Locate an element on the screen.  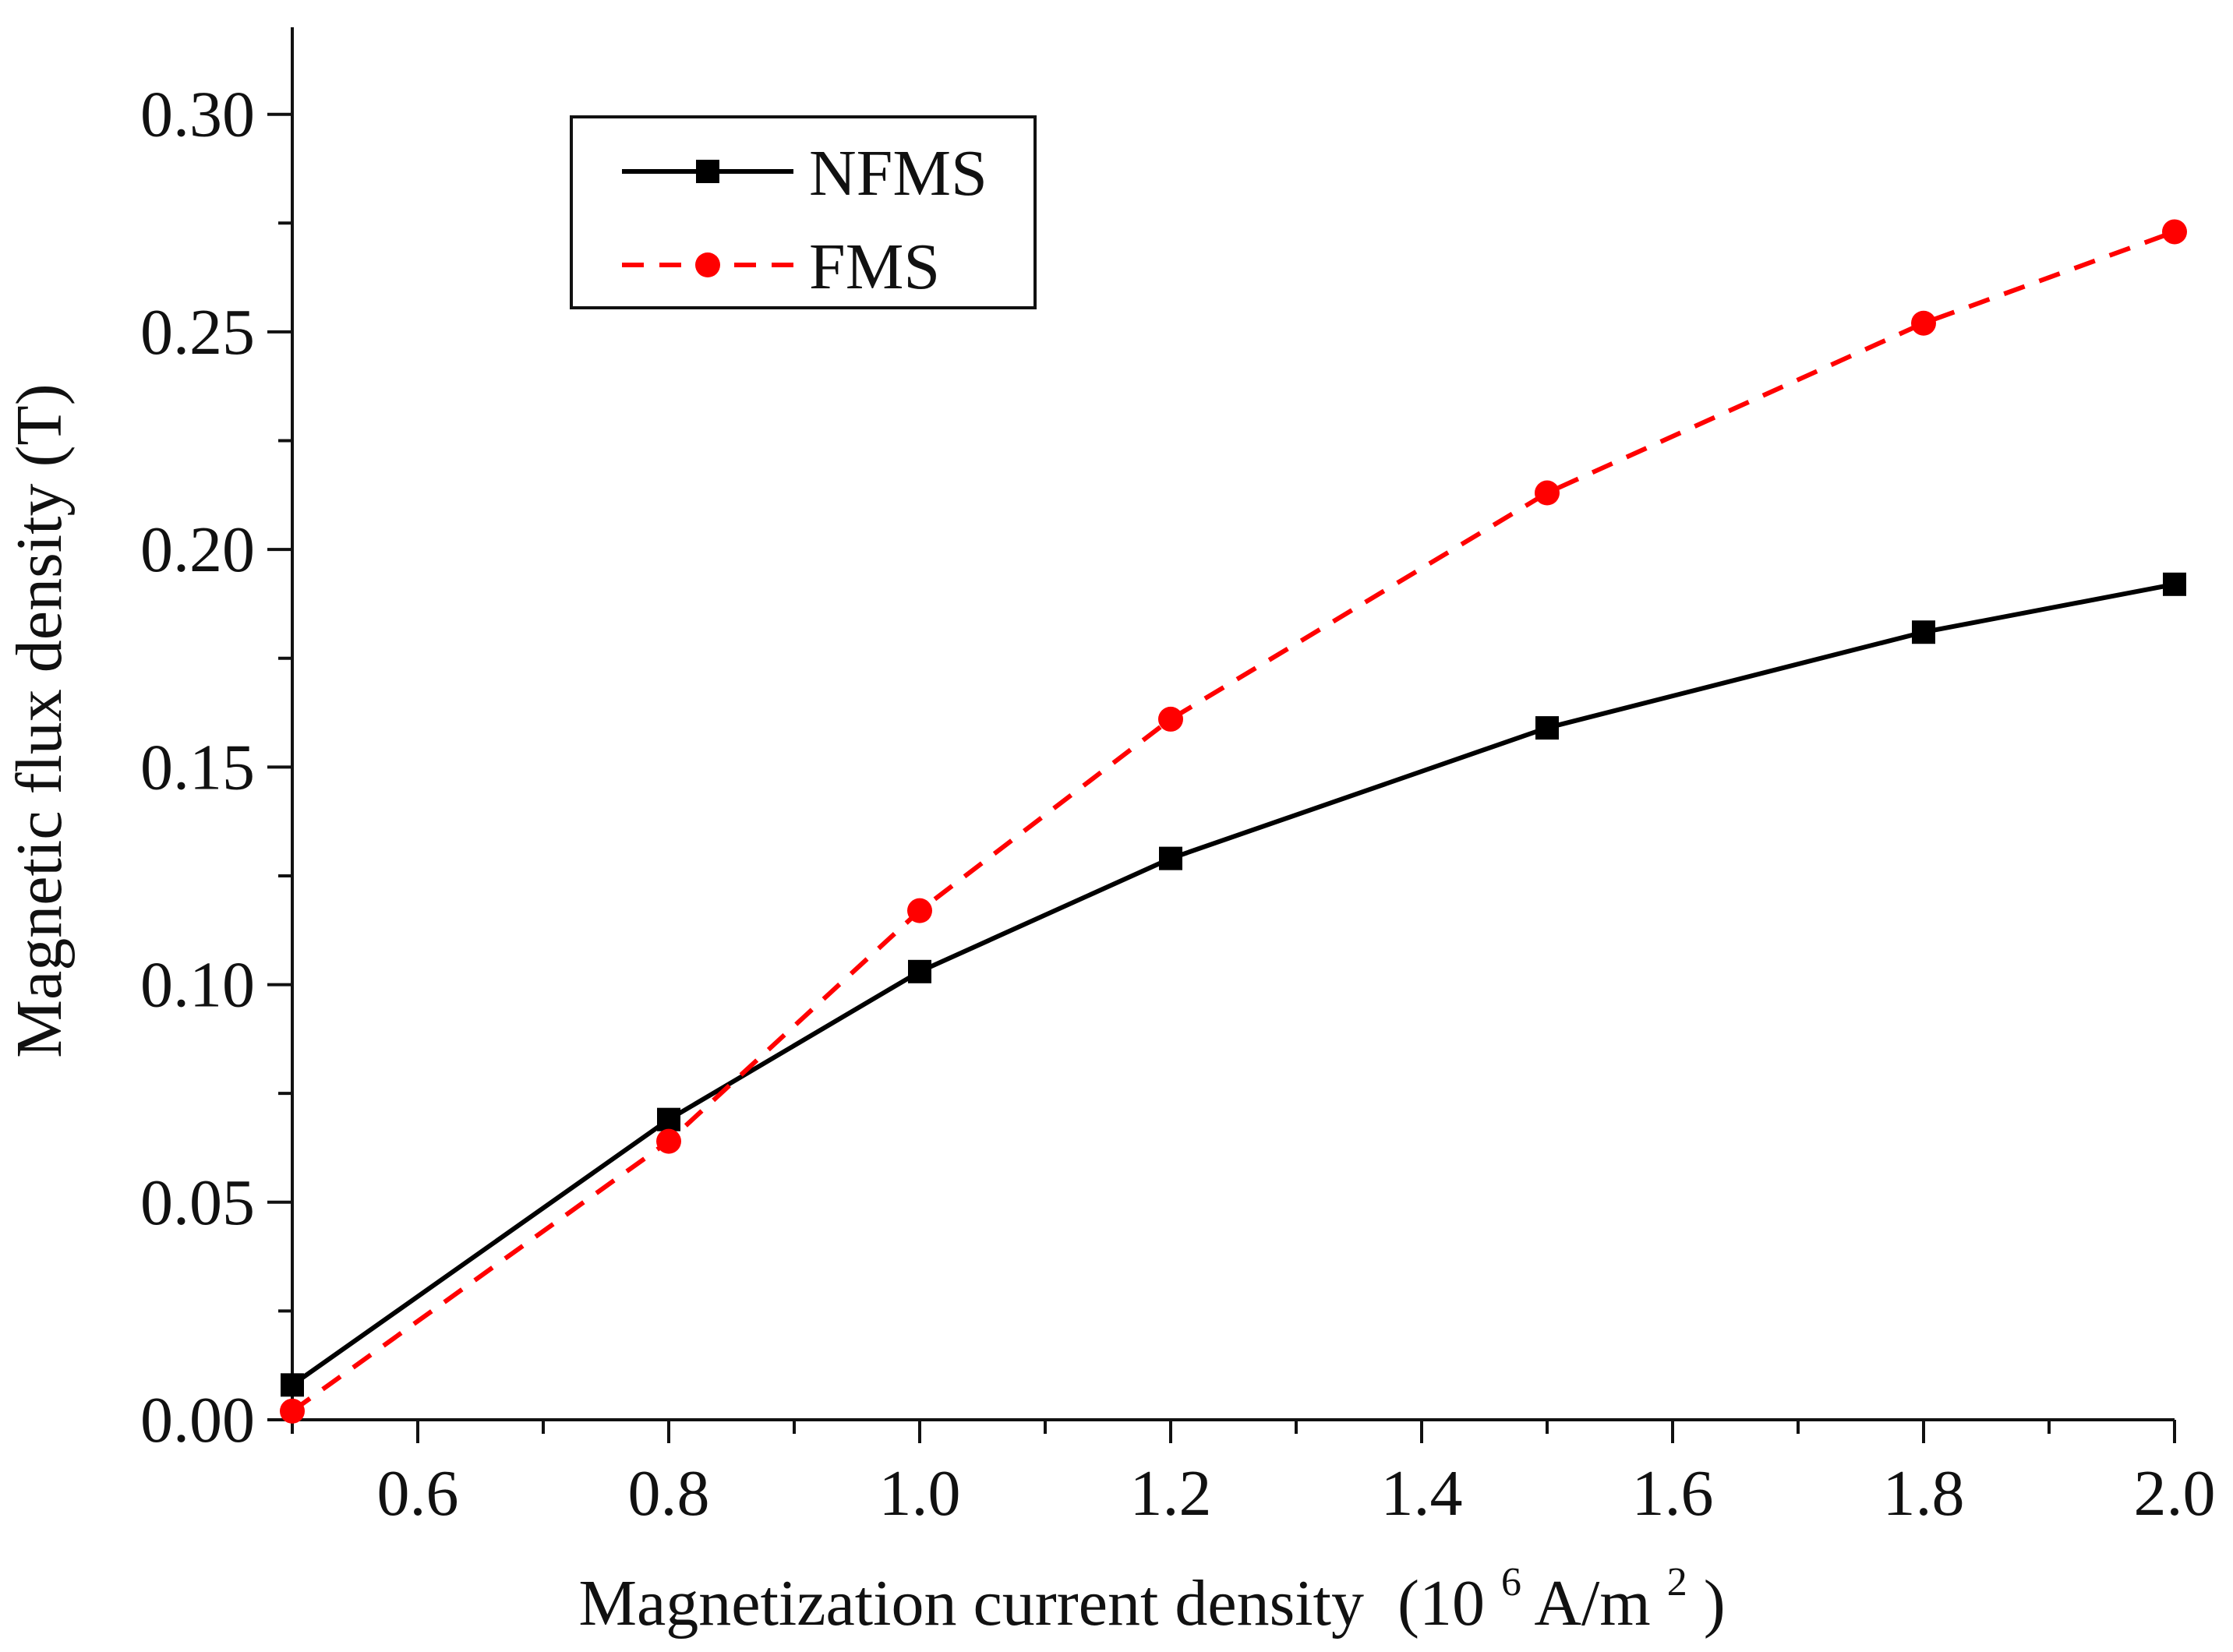
x-tick-label: 1.6 is located at coordinates (1673, 1493).